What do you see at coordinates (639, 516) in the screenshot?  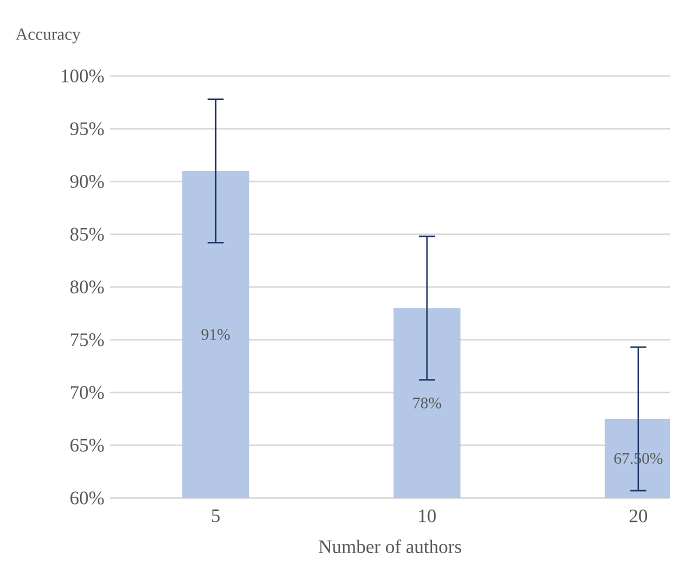 I see `x-tick-label: 20` at bounding box center [639, 516].